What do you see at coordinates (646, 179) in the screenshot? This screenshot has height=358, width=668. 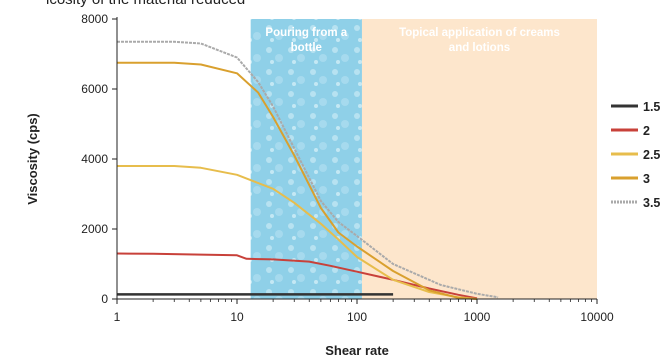 I see `legend-label: 3` at bounding box center [646, 179].